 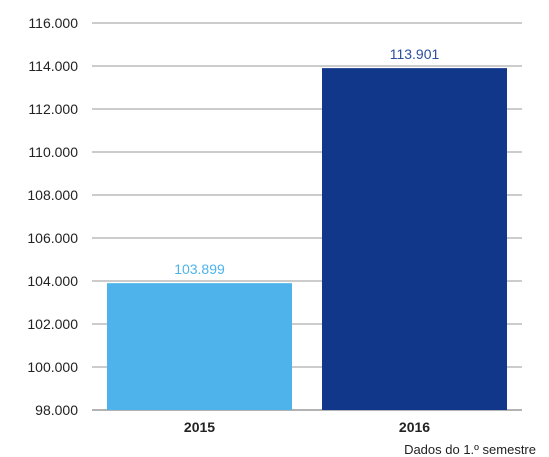 I want to click on x-tick-label-2016: 2016, so click(x=414, y=427).